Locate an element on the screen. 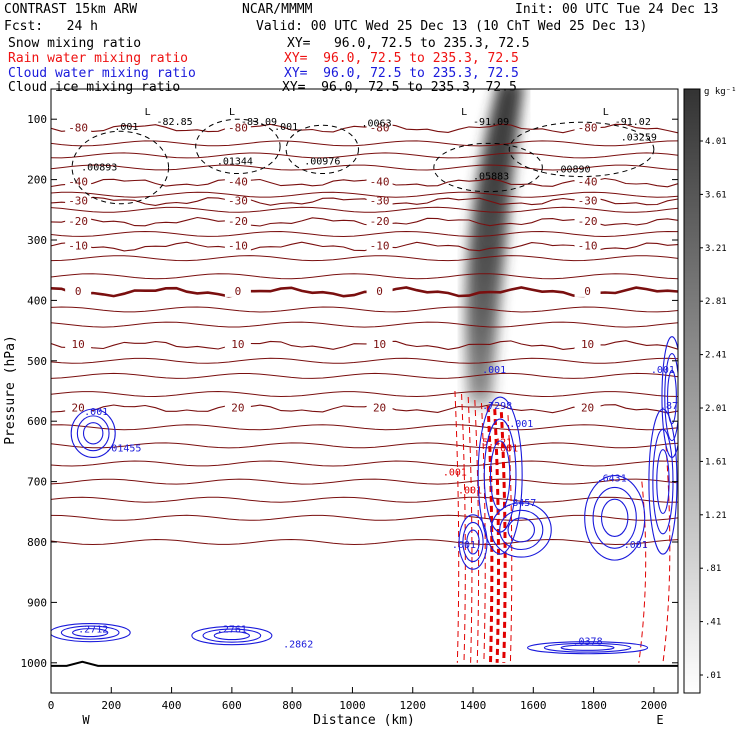 The height and width of the screenshot is (740, 740). y-tick-label: 300 is located at coordinates (37, 240).